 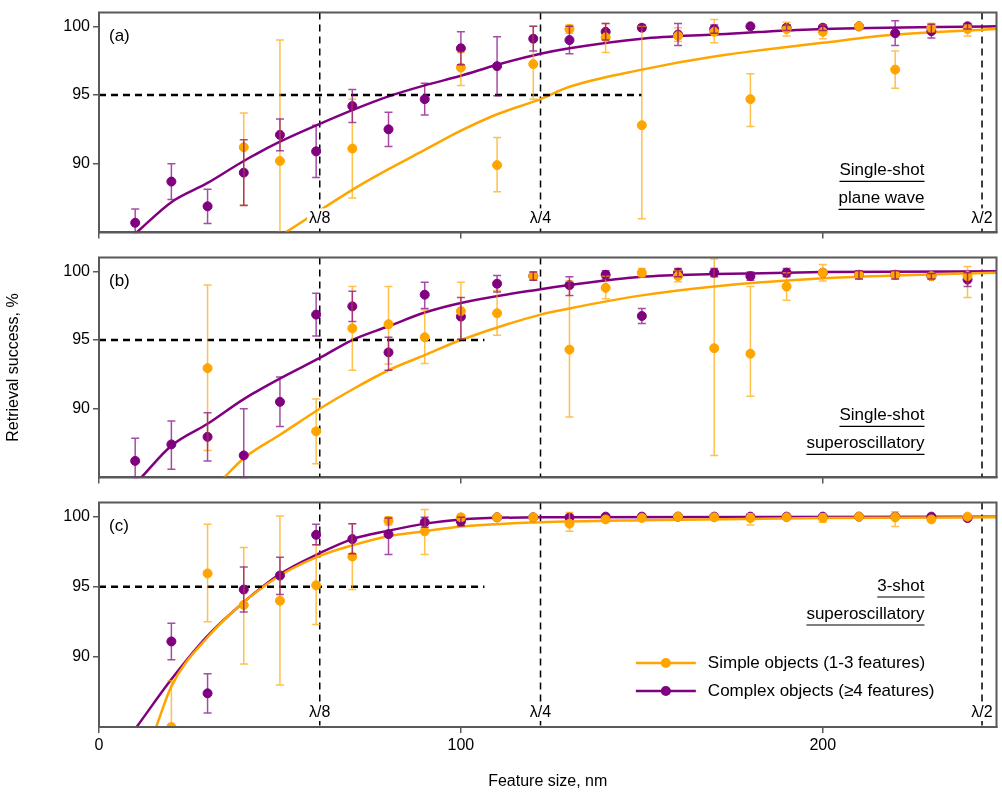 What do you see at coordinates (119, 36) in the screenshot?
I see `annotation: (a)` at bounding box center [119, 36].